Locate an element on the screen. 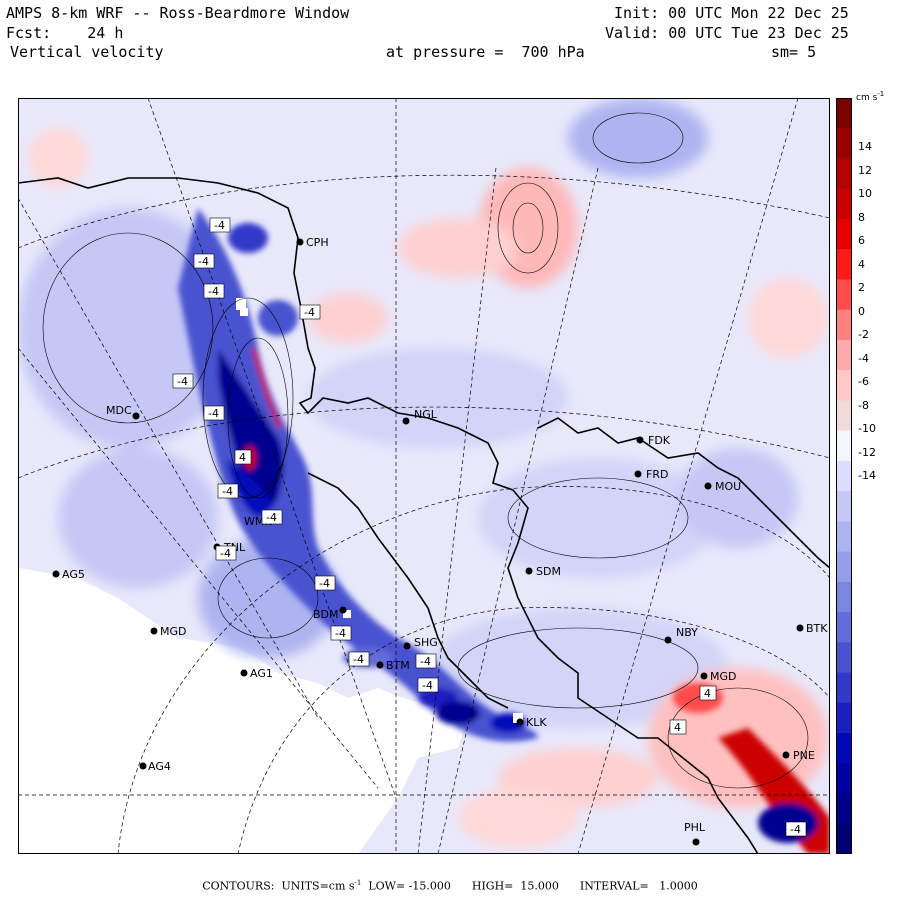 This screenshot has width=900, height=900. station-label: AG1 is located at coordinates (261, 673).